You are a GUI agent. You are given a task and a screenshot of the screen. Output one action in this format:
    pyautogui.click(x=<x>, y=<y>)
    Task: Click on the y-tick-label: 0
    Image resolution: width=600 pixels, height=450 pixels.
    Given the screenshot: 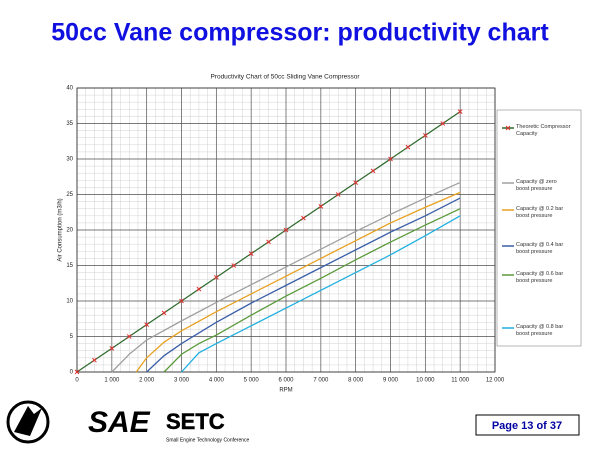 What is the action you would take?
    pyautogui.click(x=72, y=373)
    